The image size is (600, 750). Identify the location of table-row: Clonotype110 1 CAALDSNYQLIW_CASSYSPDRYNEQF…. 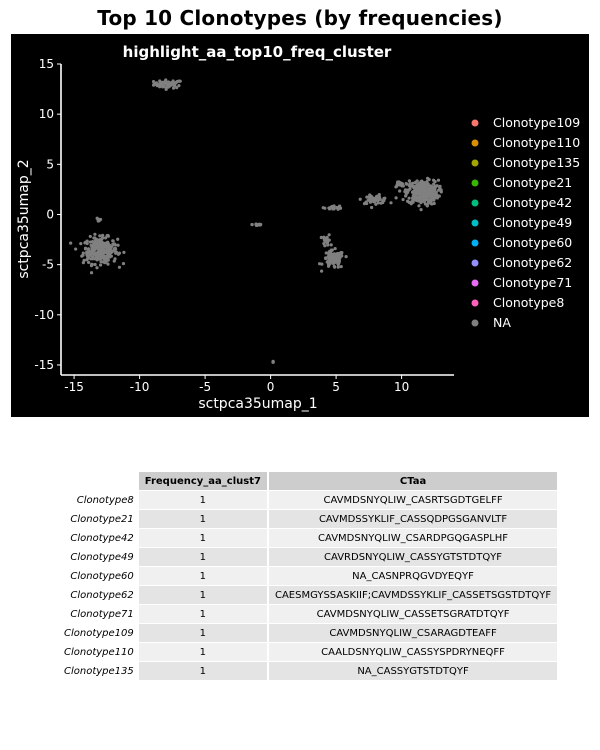
(308, 652).